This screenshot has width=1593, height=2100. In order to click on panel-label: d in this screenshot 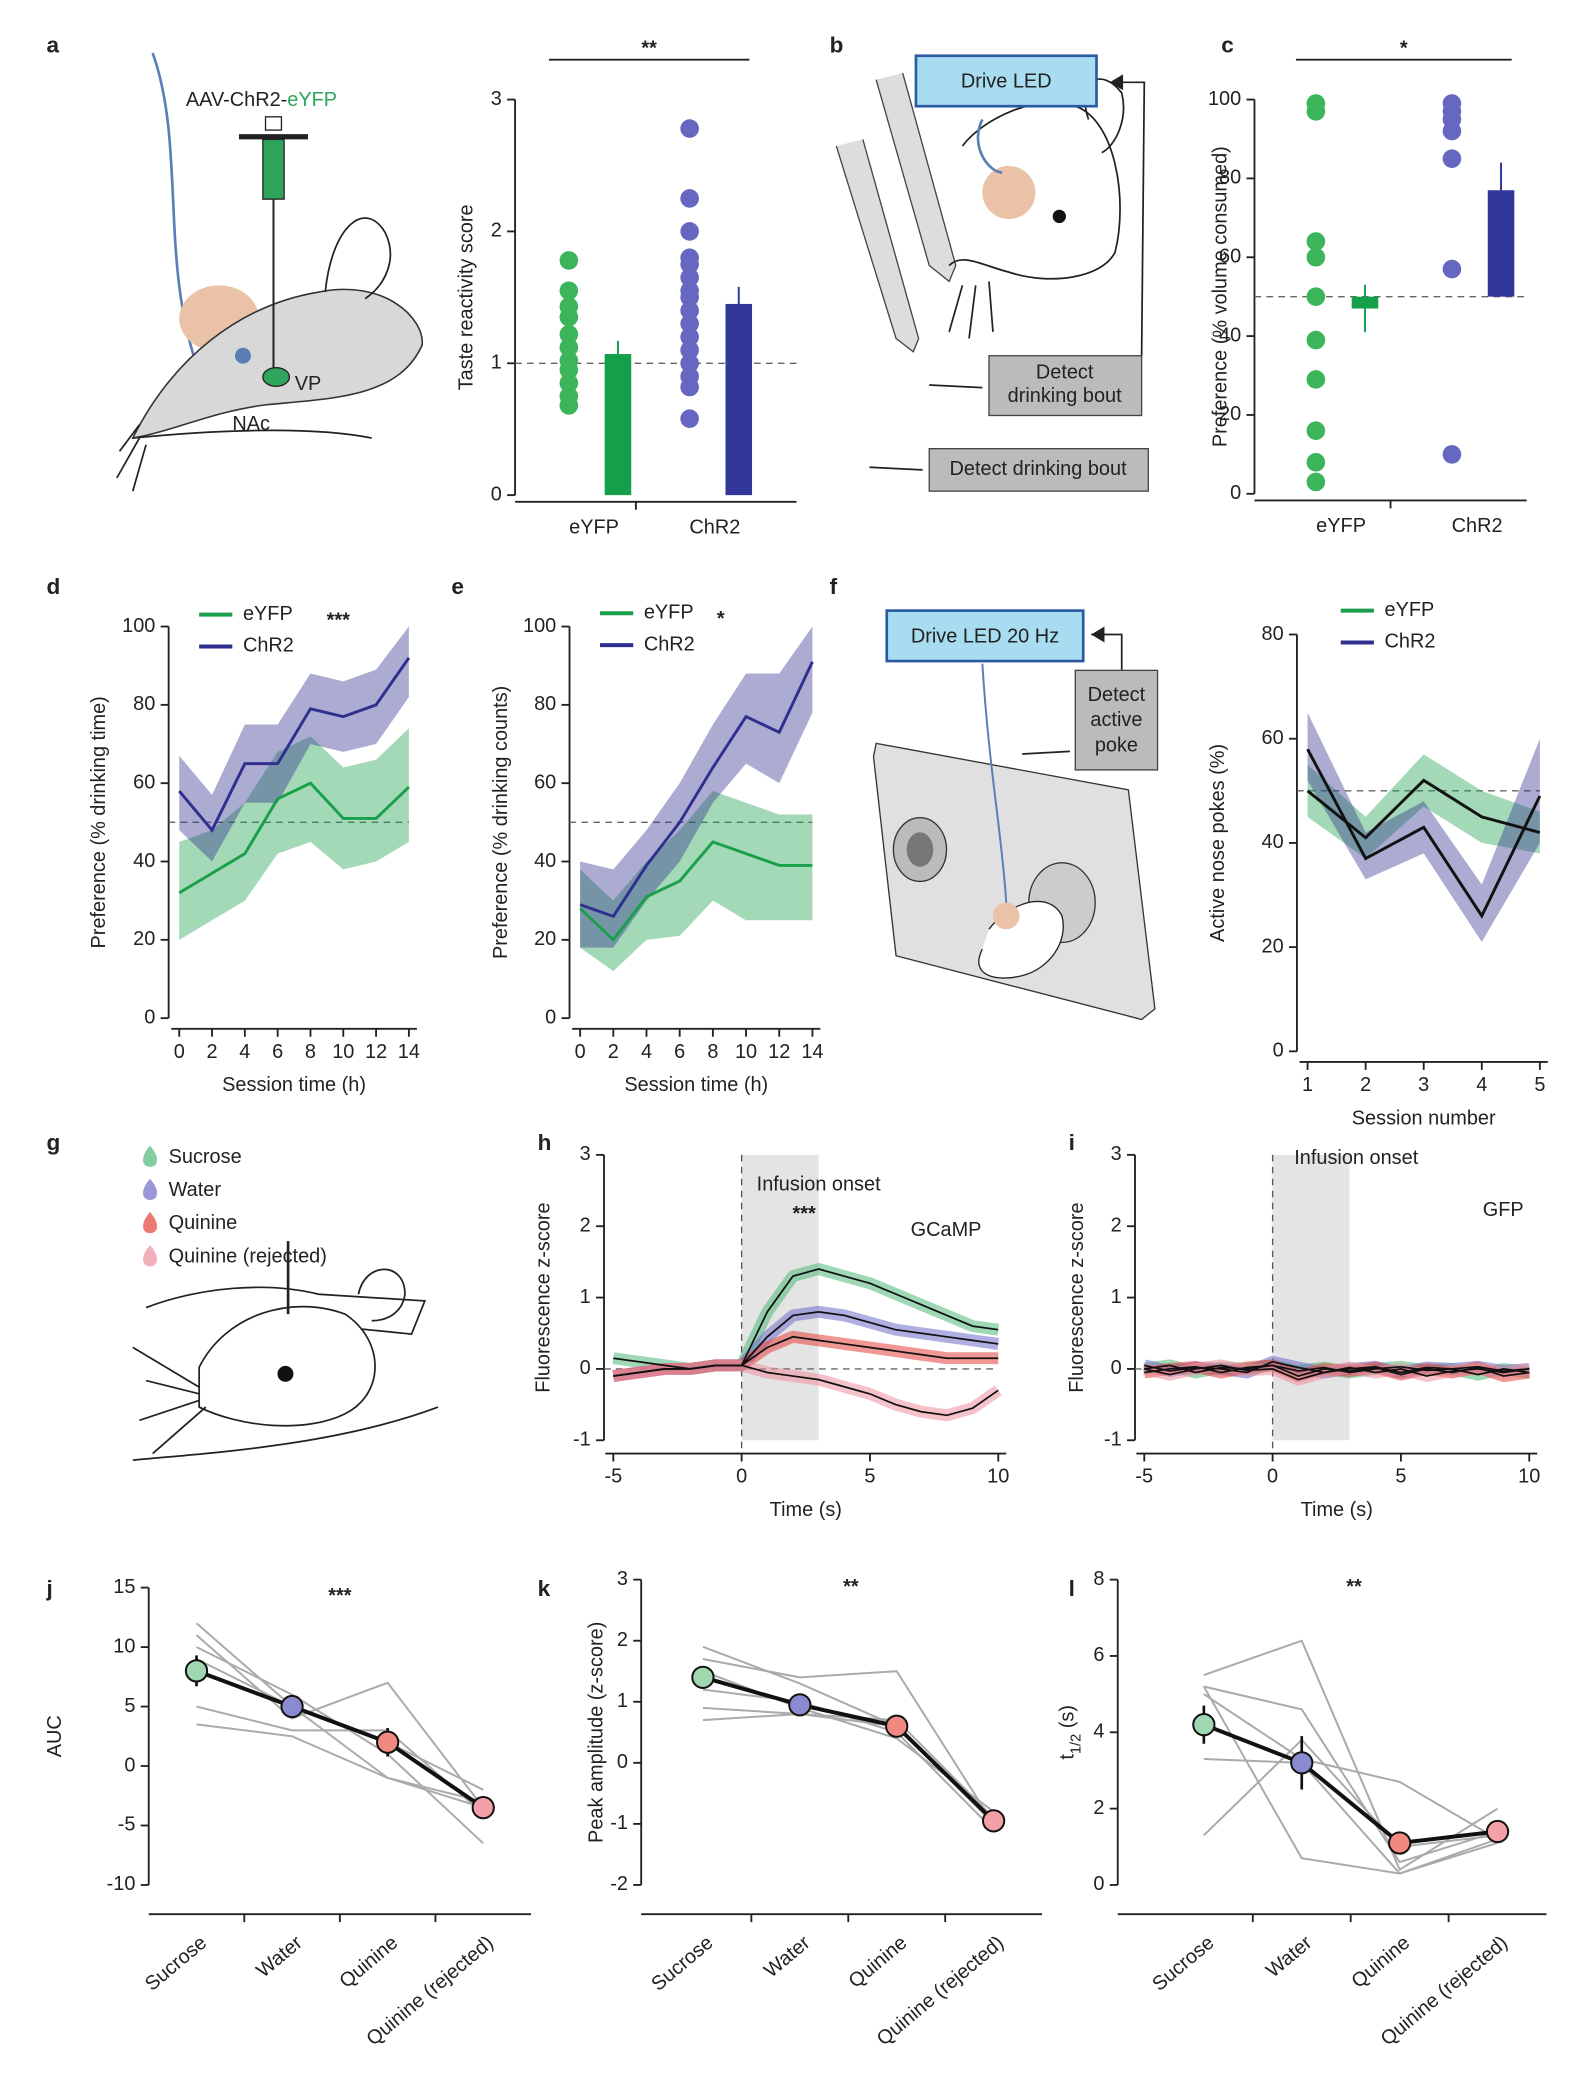, I will do `click(53, 586)`.